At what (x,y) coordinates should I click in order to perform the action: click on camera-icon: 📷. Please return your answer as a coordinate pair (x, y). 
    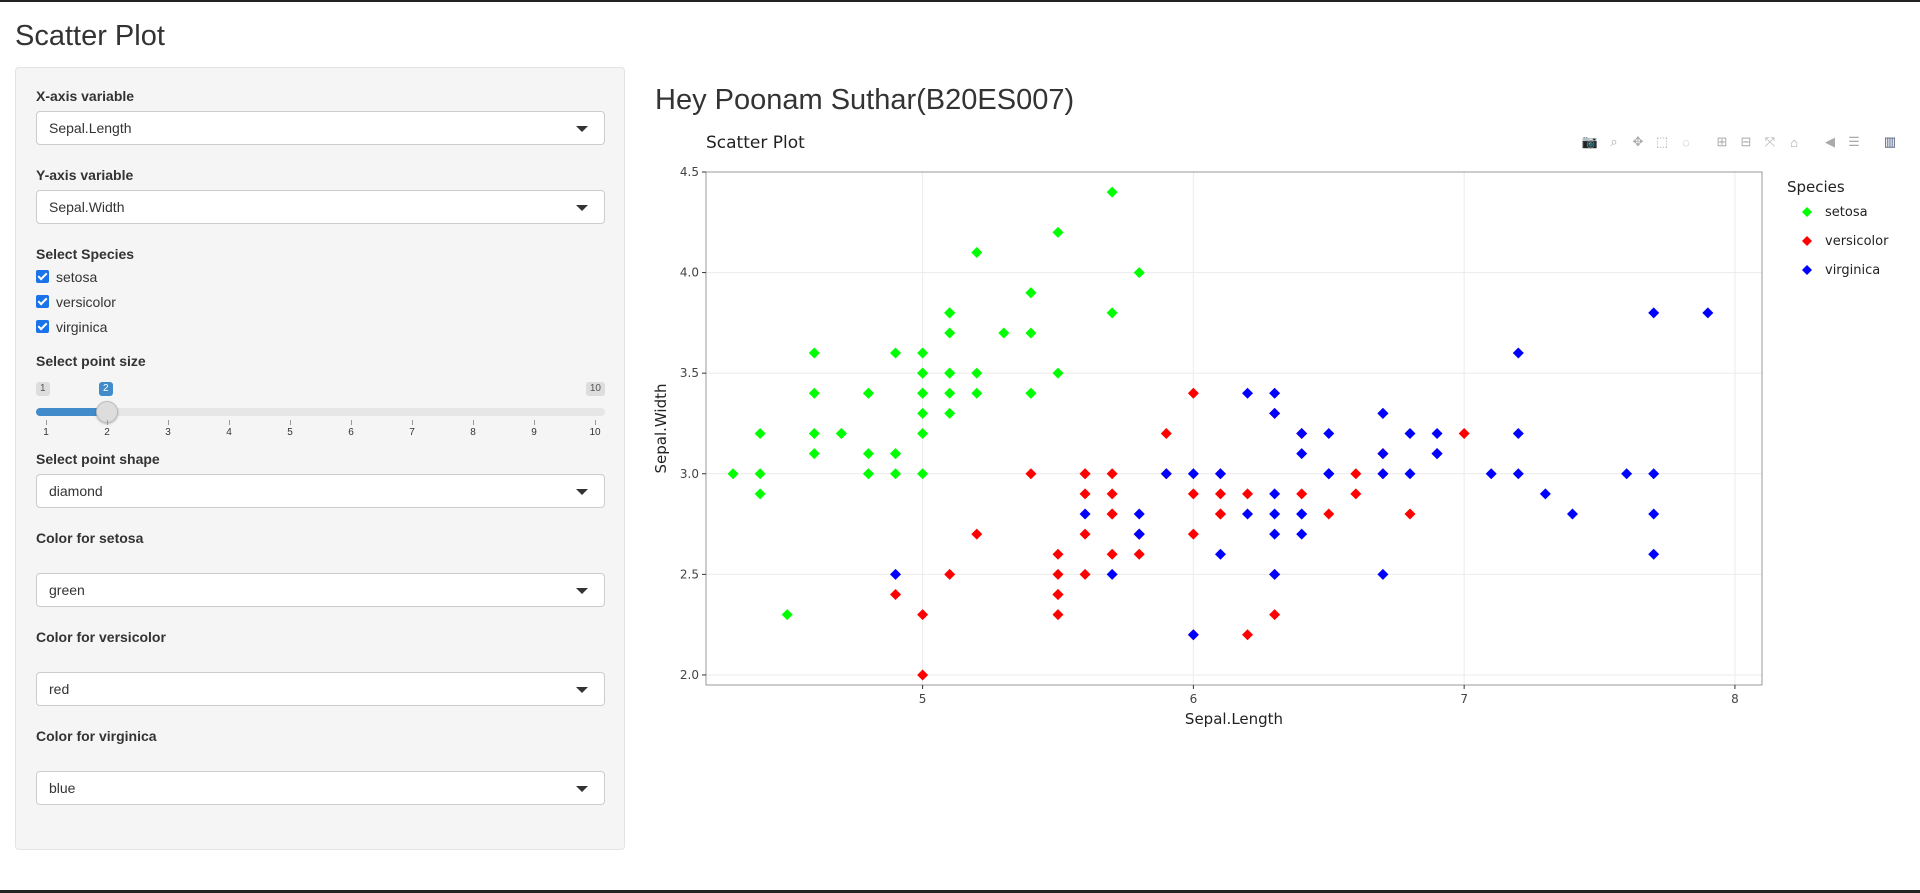
    Looking at the image, I should click on (1590, 141).